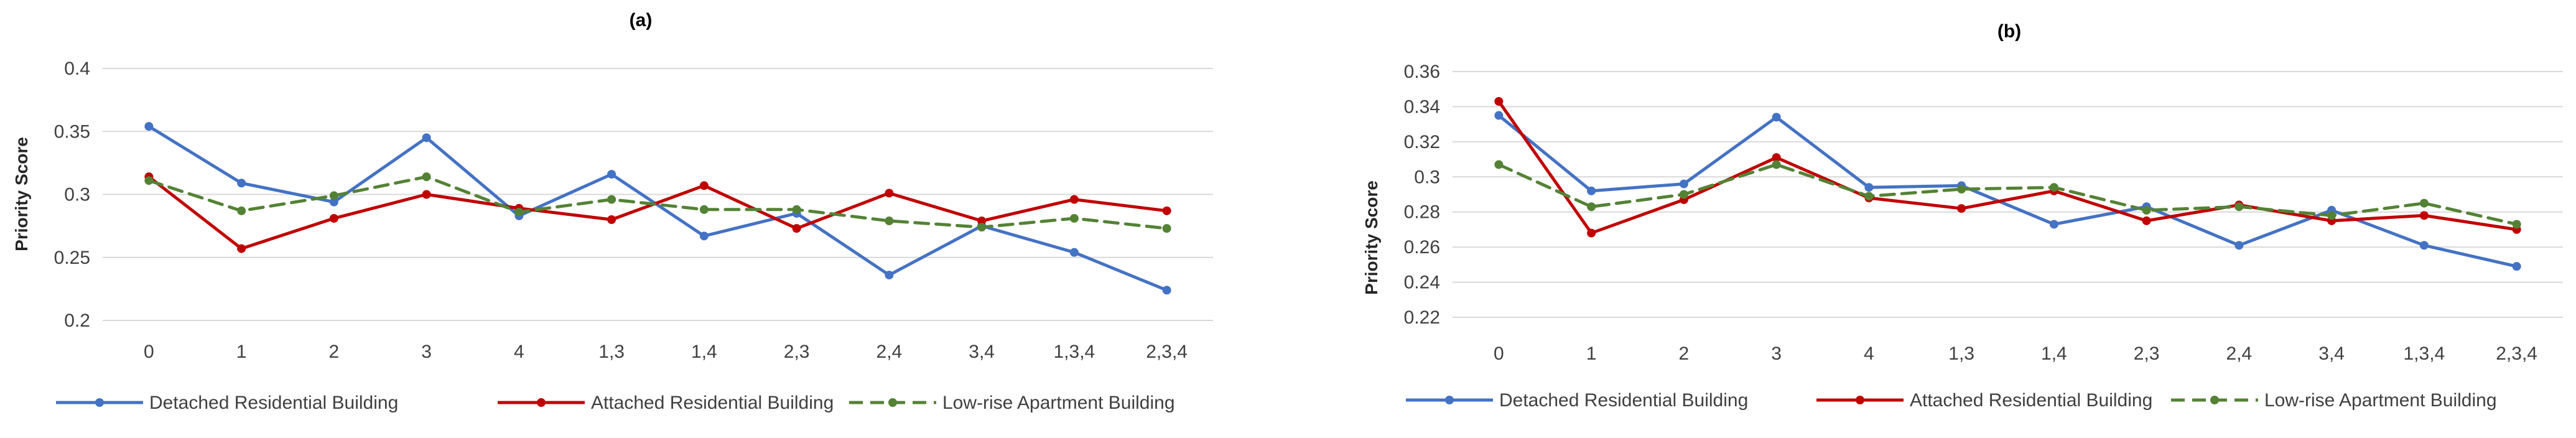  Describe the element at coordinates (1422, 212) in the screenshot. I see `y-tick-label: 0.28` at that location.